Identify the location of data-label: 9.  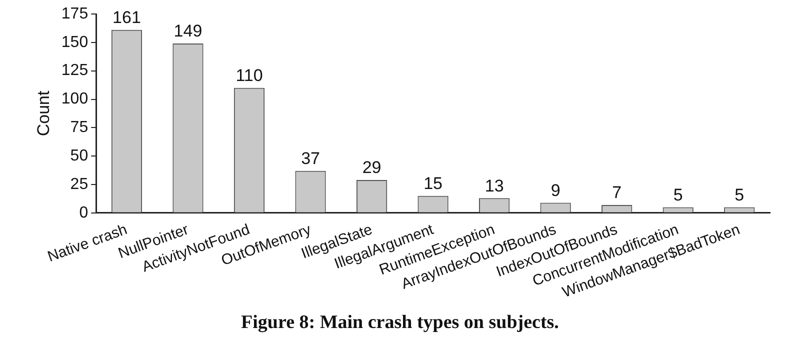
(555, 190).